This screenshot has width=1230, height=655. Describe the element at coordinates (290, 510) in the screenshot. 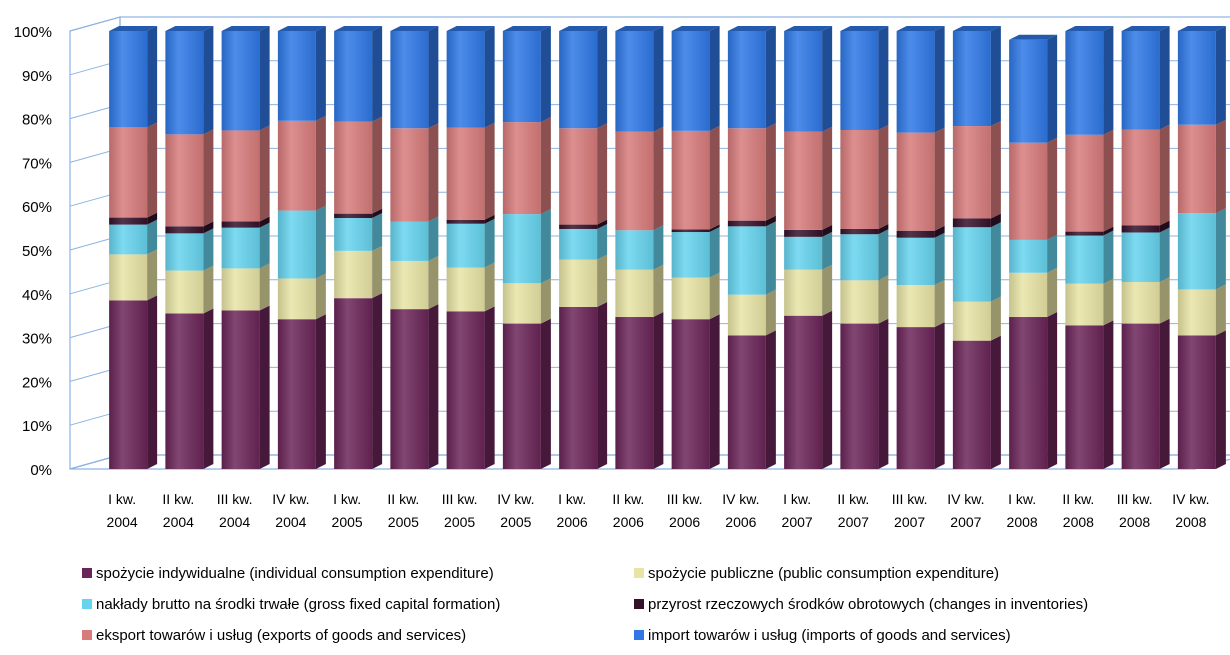

I see `x-tick-label: IV kw. 2004` at that location.